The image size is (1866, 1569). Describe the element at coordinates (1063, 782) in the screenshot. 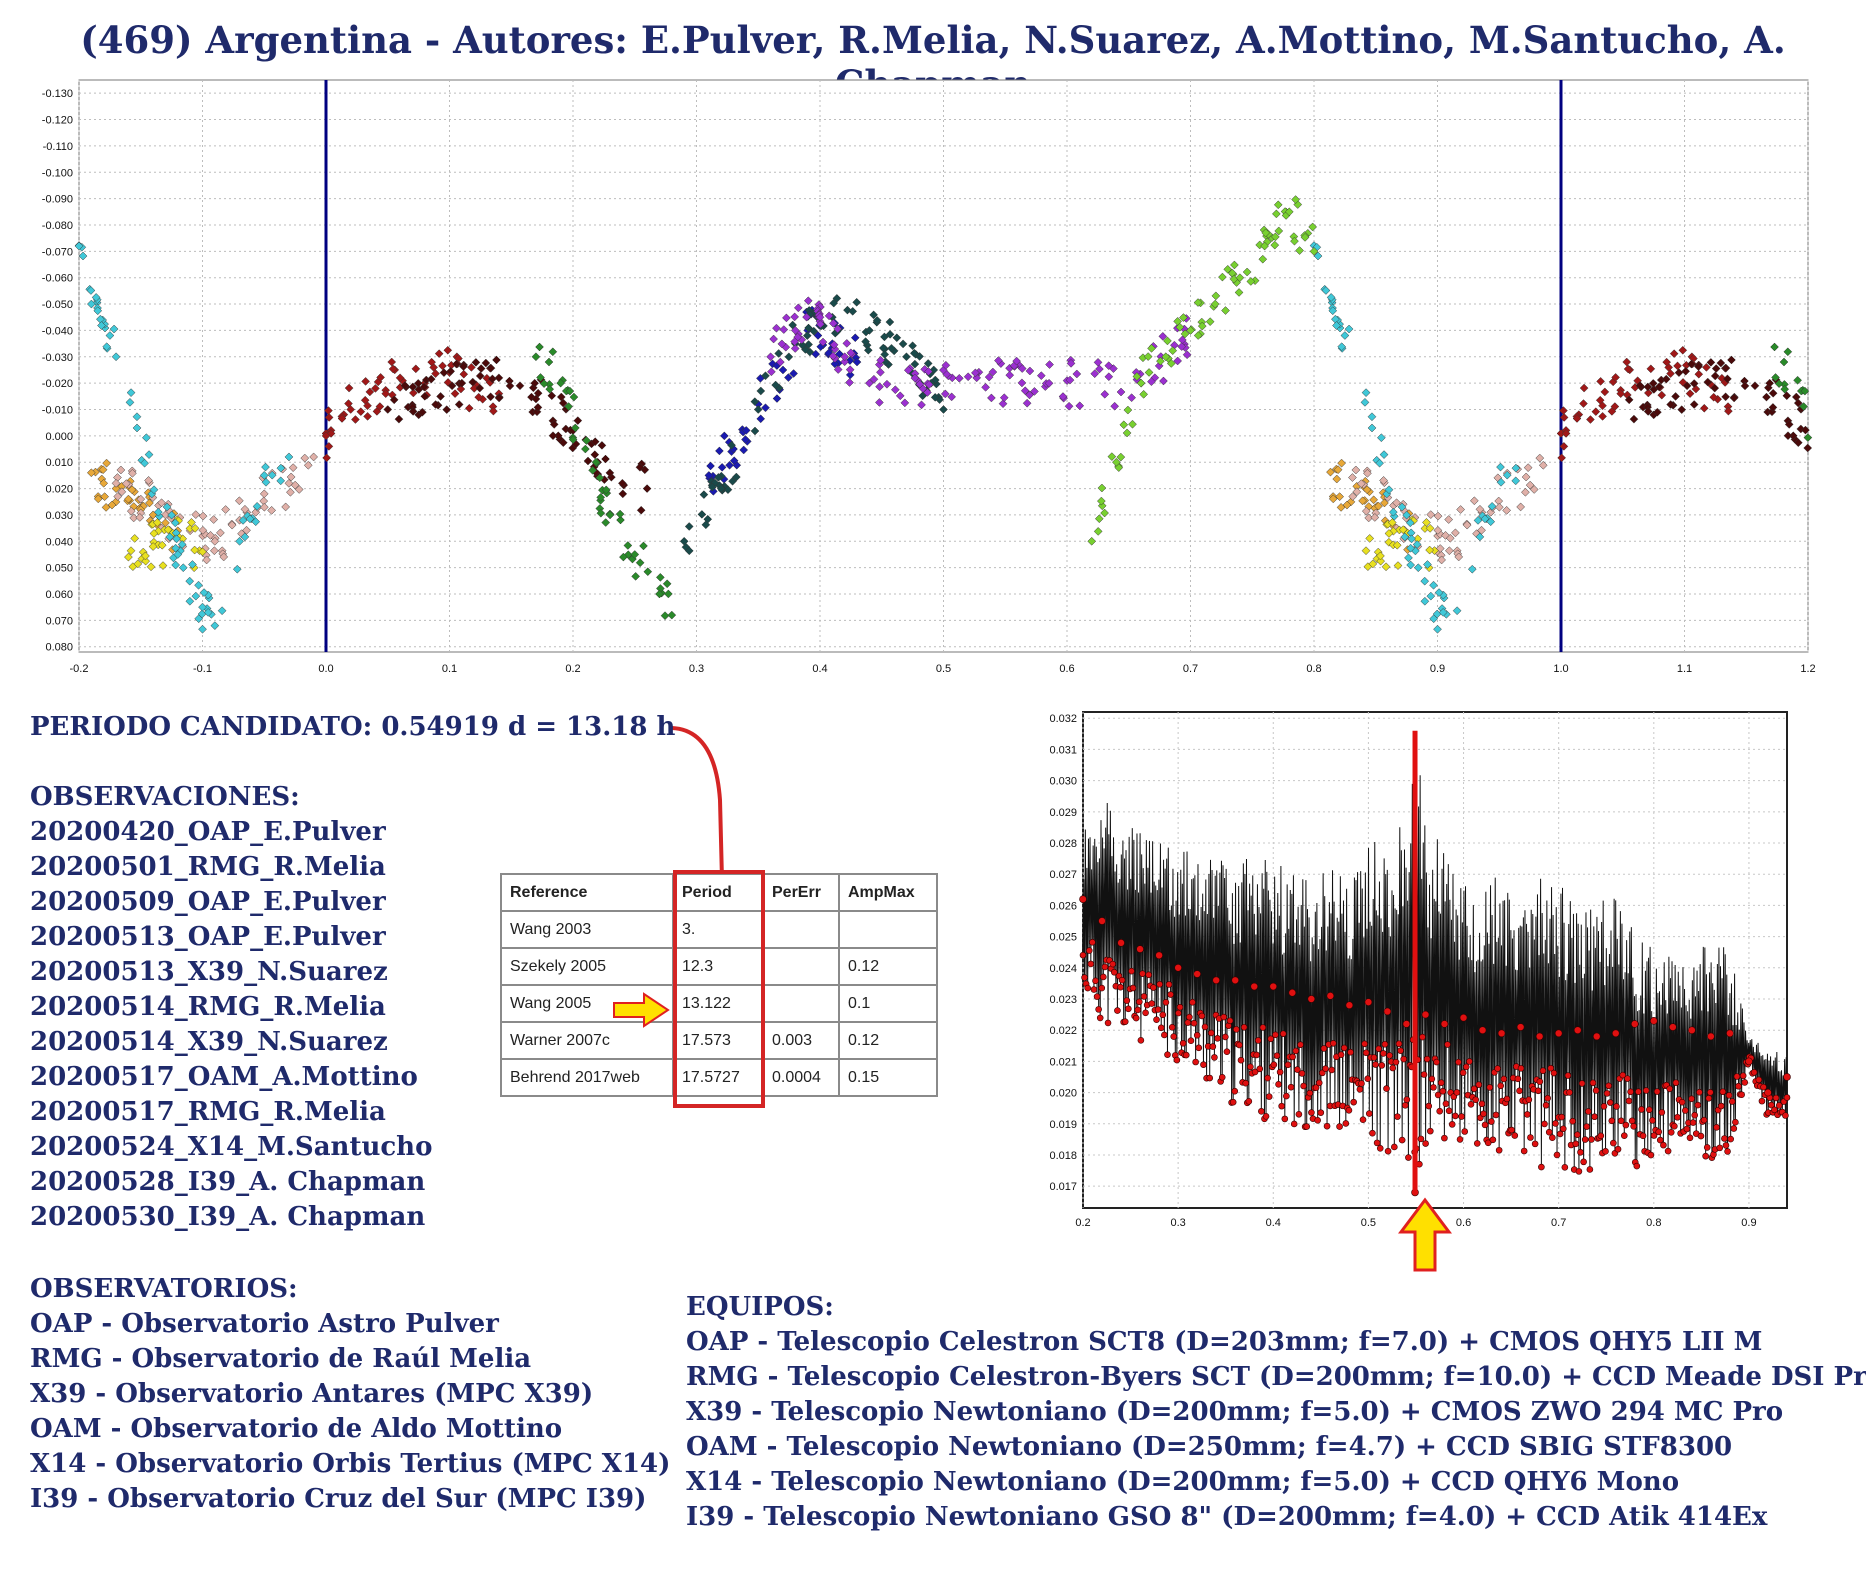

I see `y-tick-label: 0.030` at that location.